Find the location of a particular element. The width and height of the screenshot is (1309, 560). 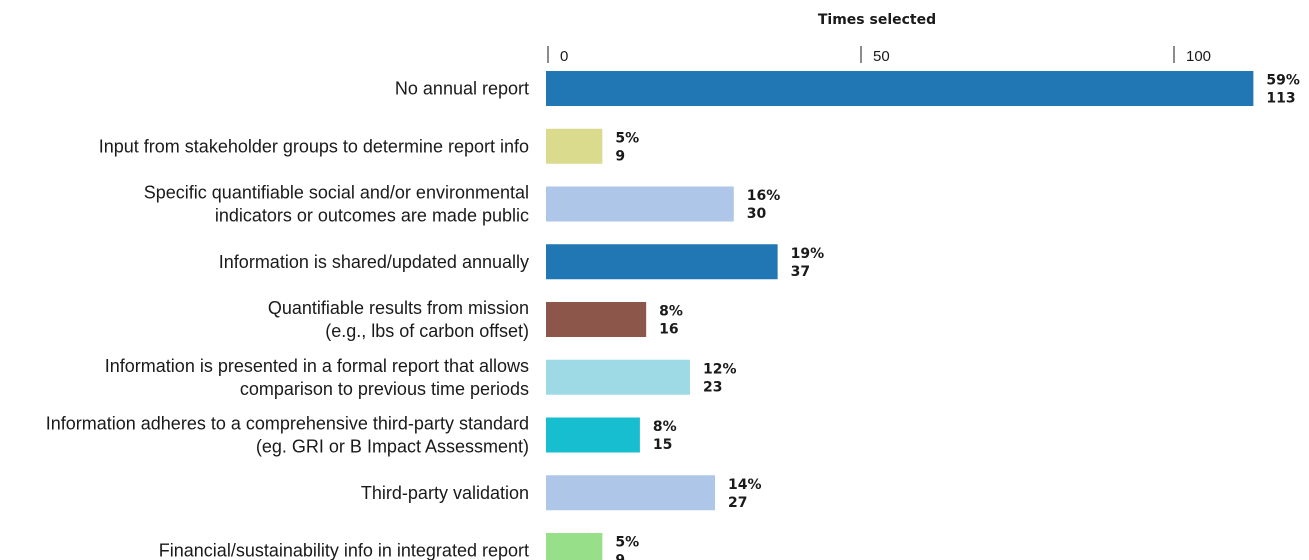

percent-label: 12% is located at coordinates (720, 369).